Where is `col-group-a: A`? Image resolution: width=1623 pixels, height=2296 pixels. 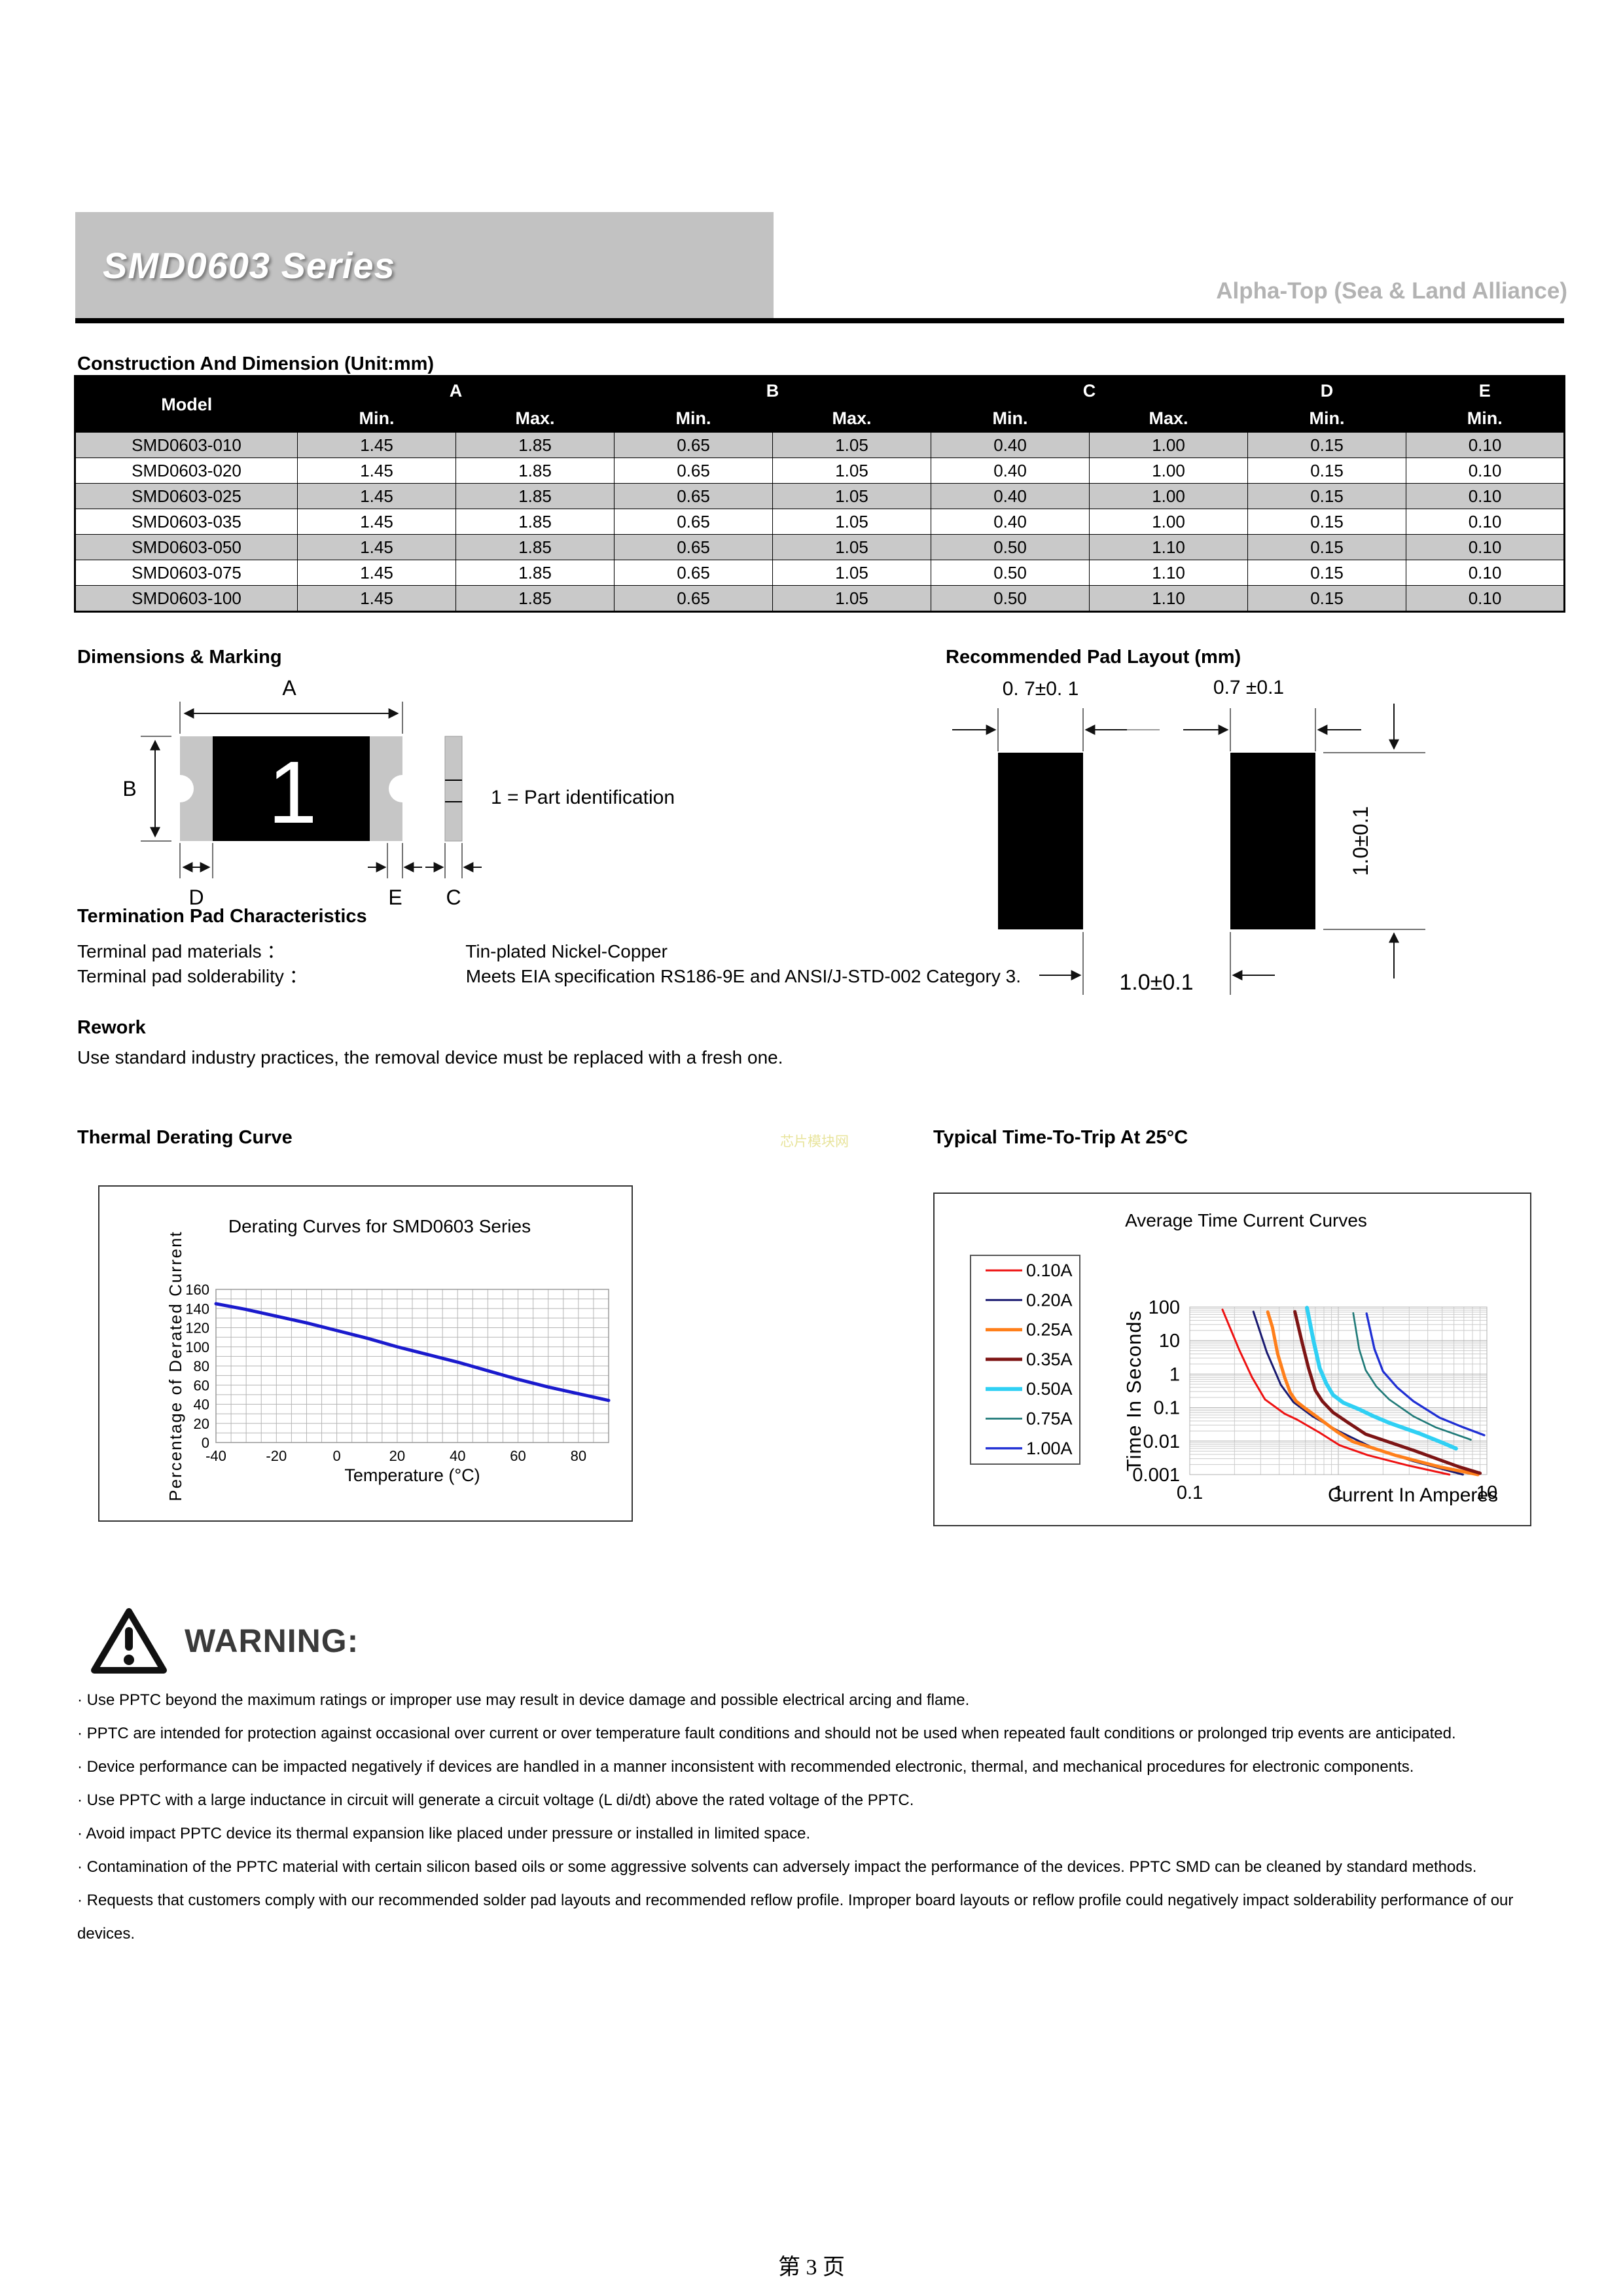
col-group-a: A is located at coordinates (456, 390).